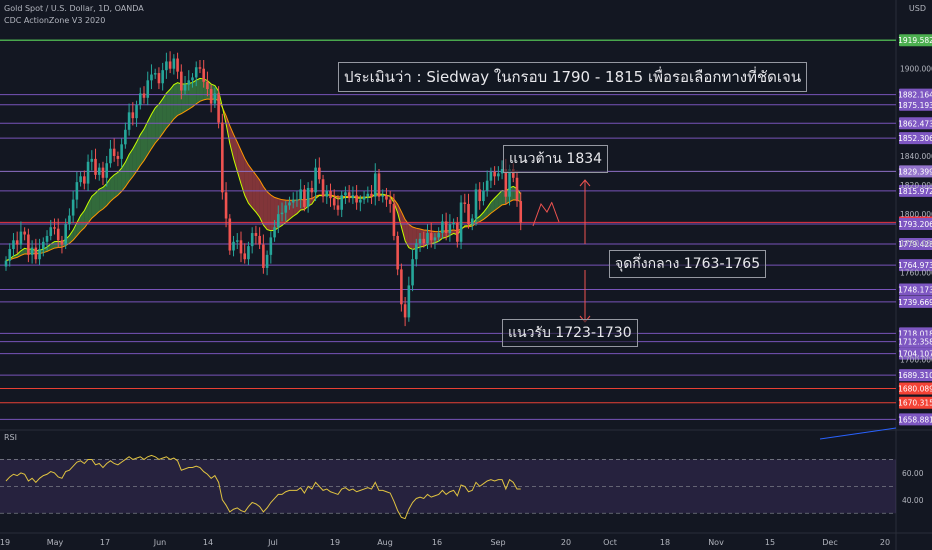  What do you see at coordinates (55, 20) in the screenshot?
I see `indicator-title: CDC ActionZone V3 2020` at bounding box center [55, 20].